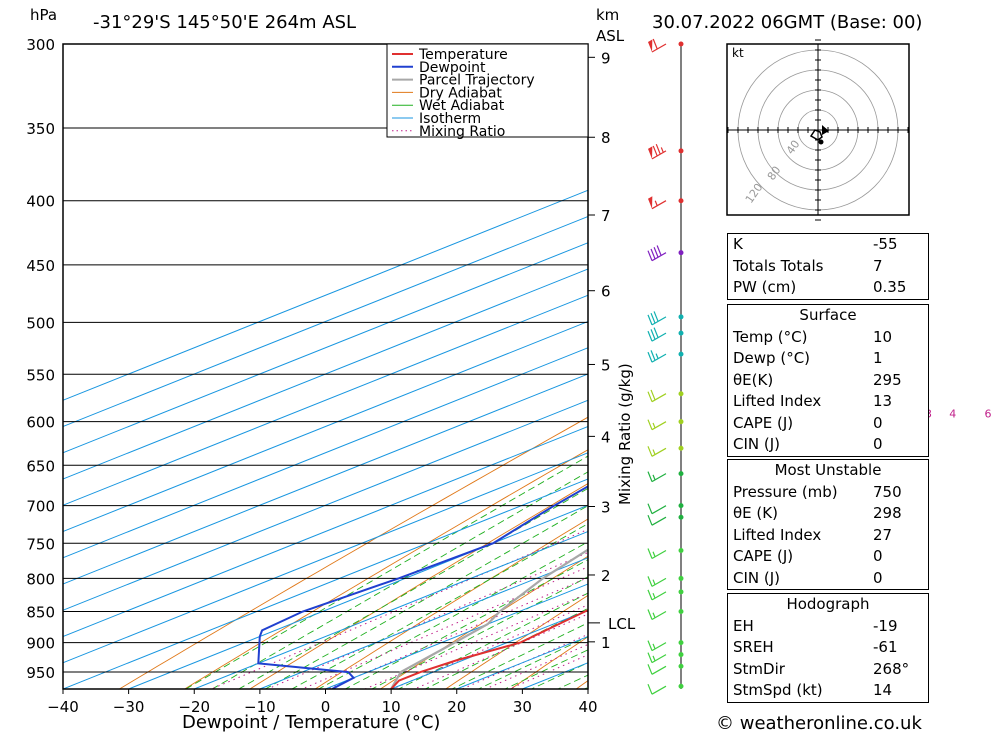  Describe the element at coordinates (883, 401) in the screenshot. I see `surface-value: 13` at that location.